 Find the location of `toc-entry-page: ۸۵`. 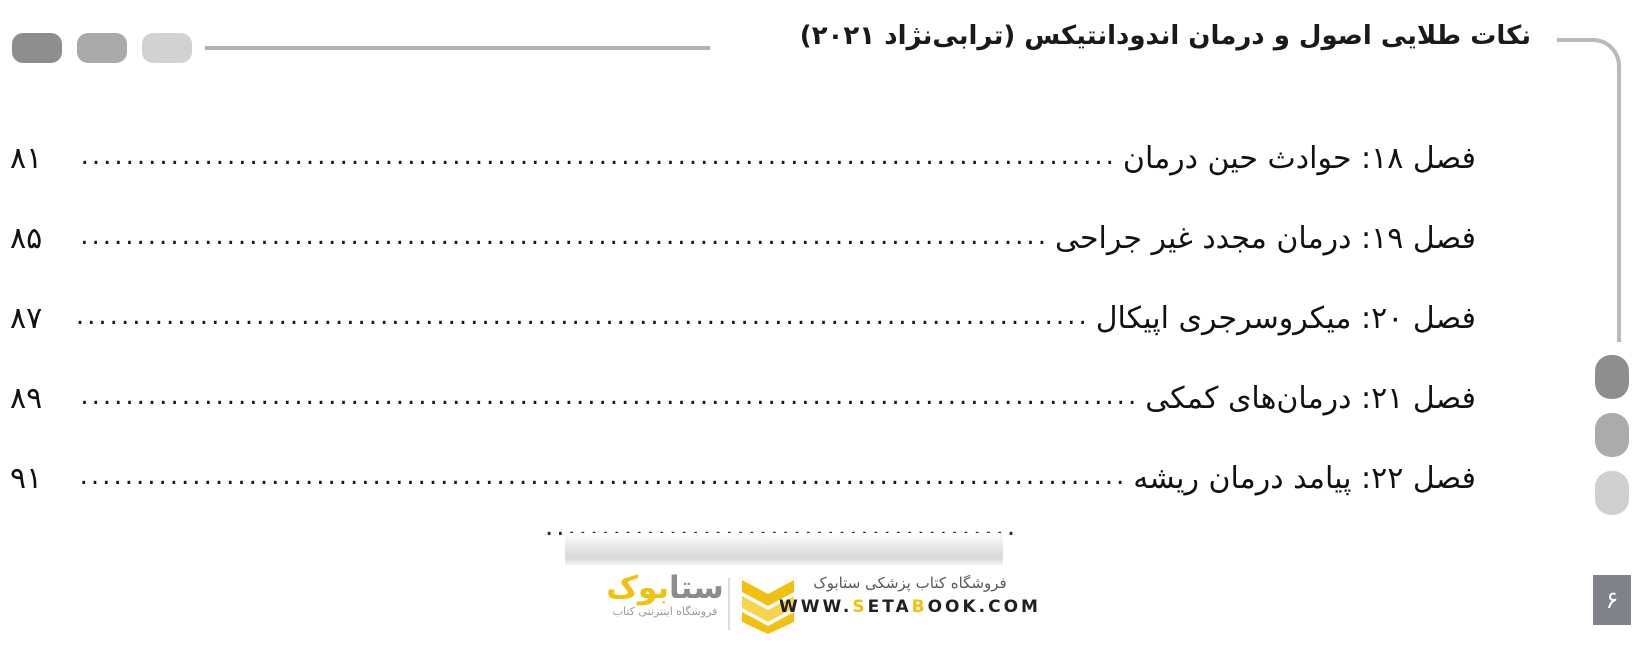

toc-entry-page: ۸۵ is located at coordinates (26, 238).